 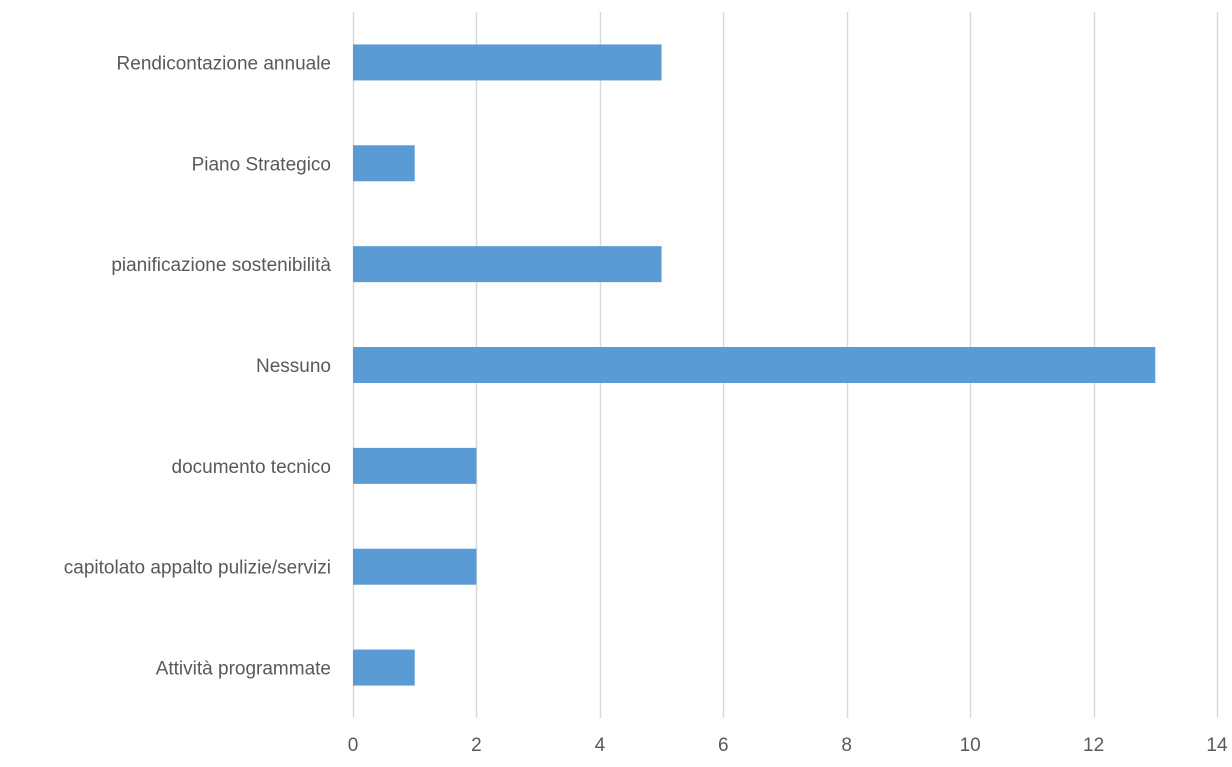 I want to click on category-label: Attività programmate, so click(x=243, y=669).